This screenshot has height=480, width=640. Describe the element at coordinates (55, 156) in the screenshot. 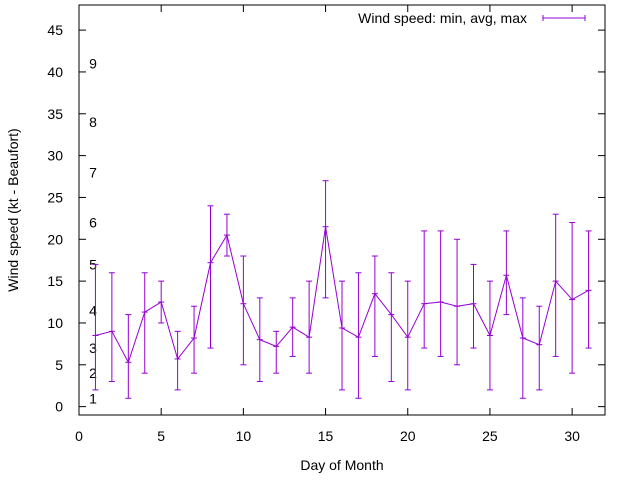

I see `y-tick-label-30: 30` at that location.